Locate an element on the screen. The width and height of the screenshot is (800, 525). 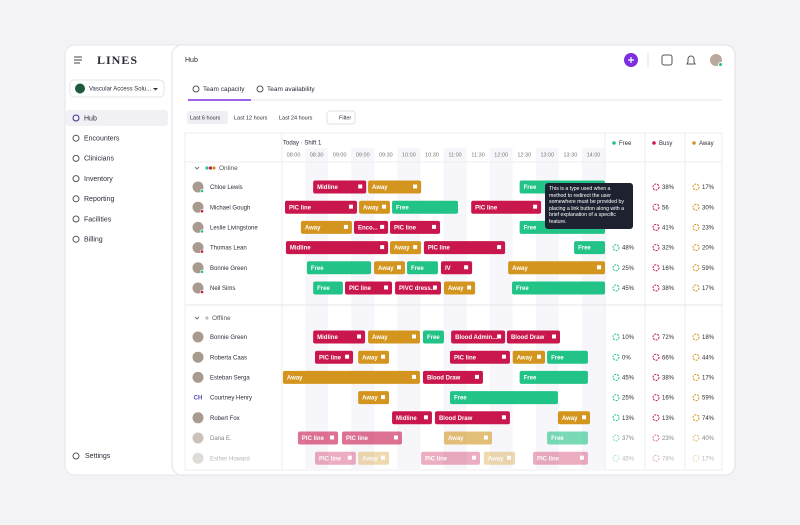
tab: Team capacity is located at coordinates (224, 89).